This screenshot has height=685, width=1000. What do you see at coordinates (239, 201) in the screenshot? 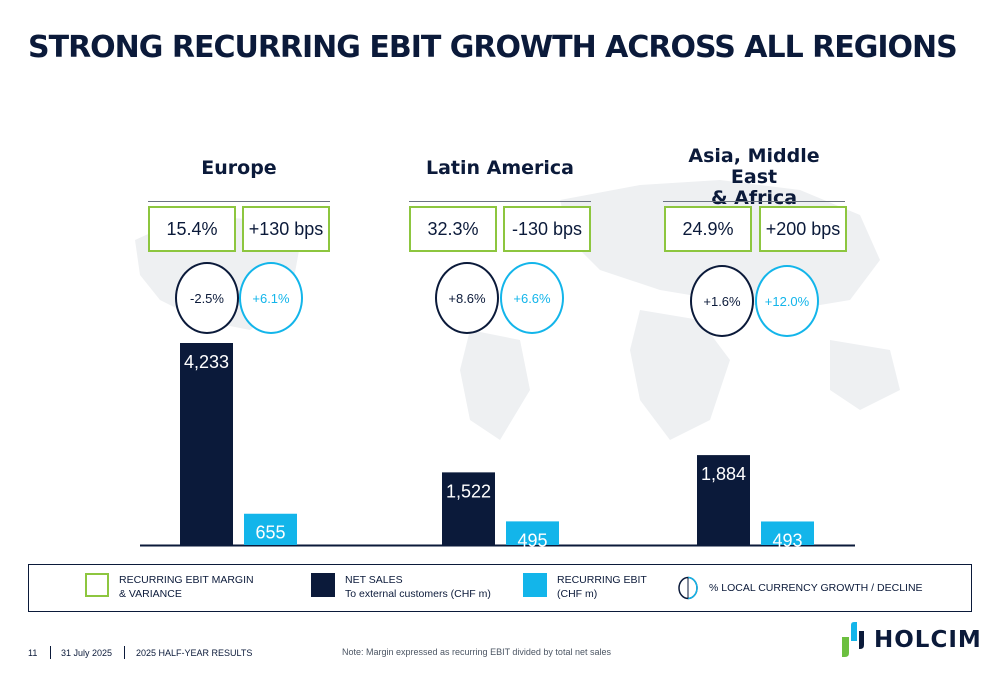
I see `region-divider-europe` at bounding box center [239, 201].